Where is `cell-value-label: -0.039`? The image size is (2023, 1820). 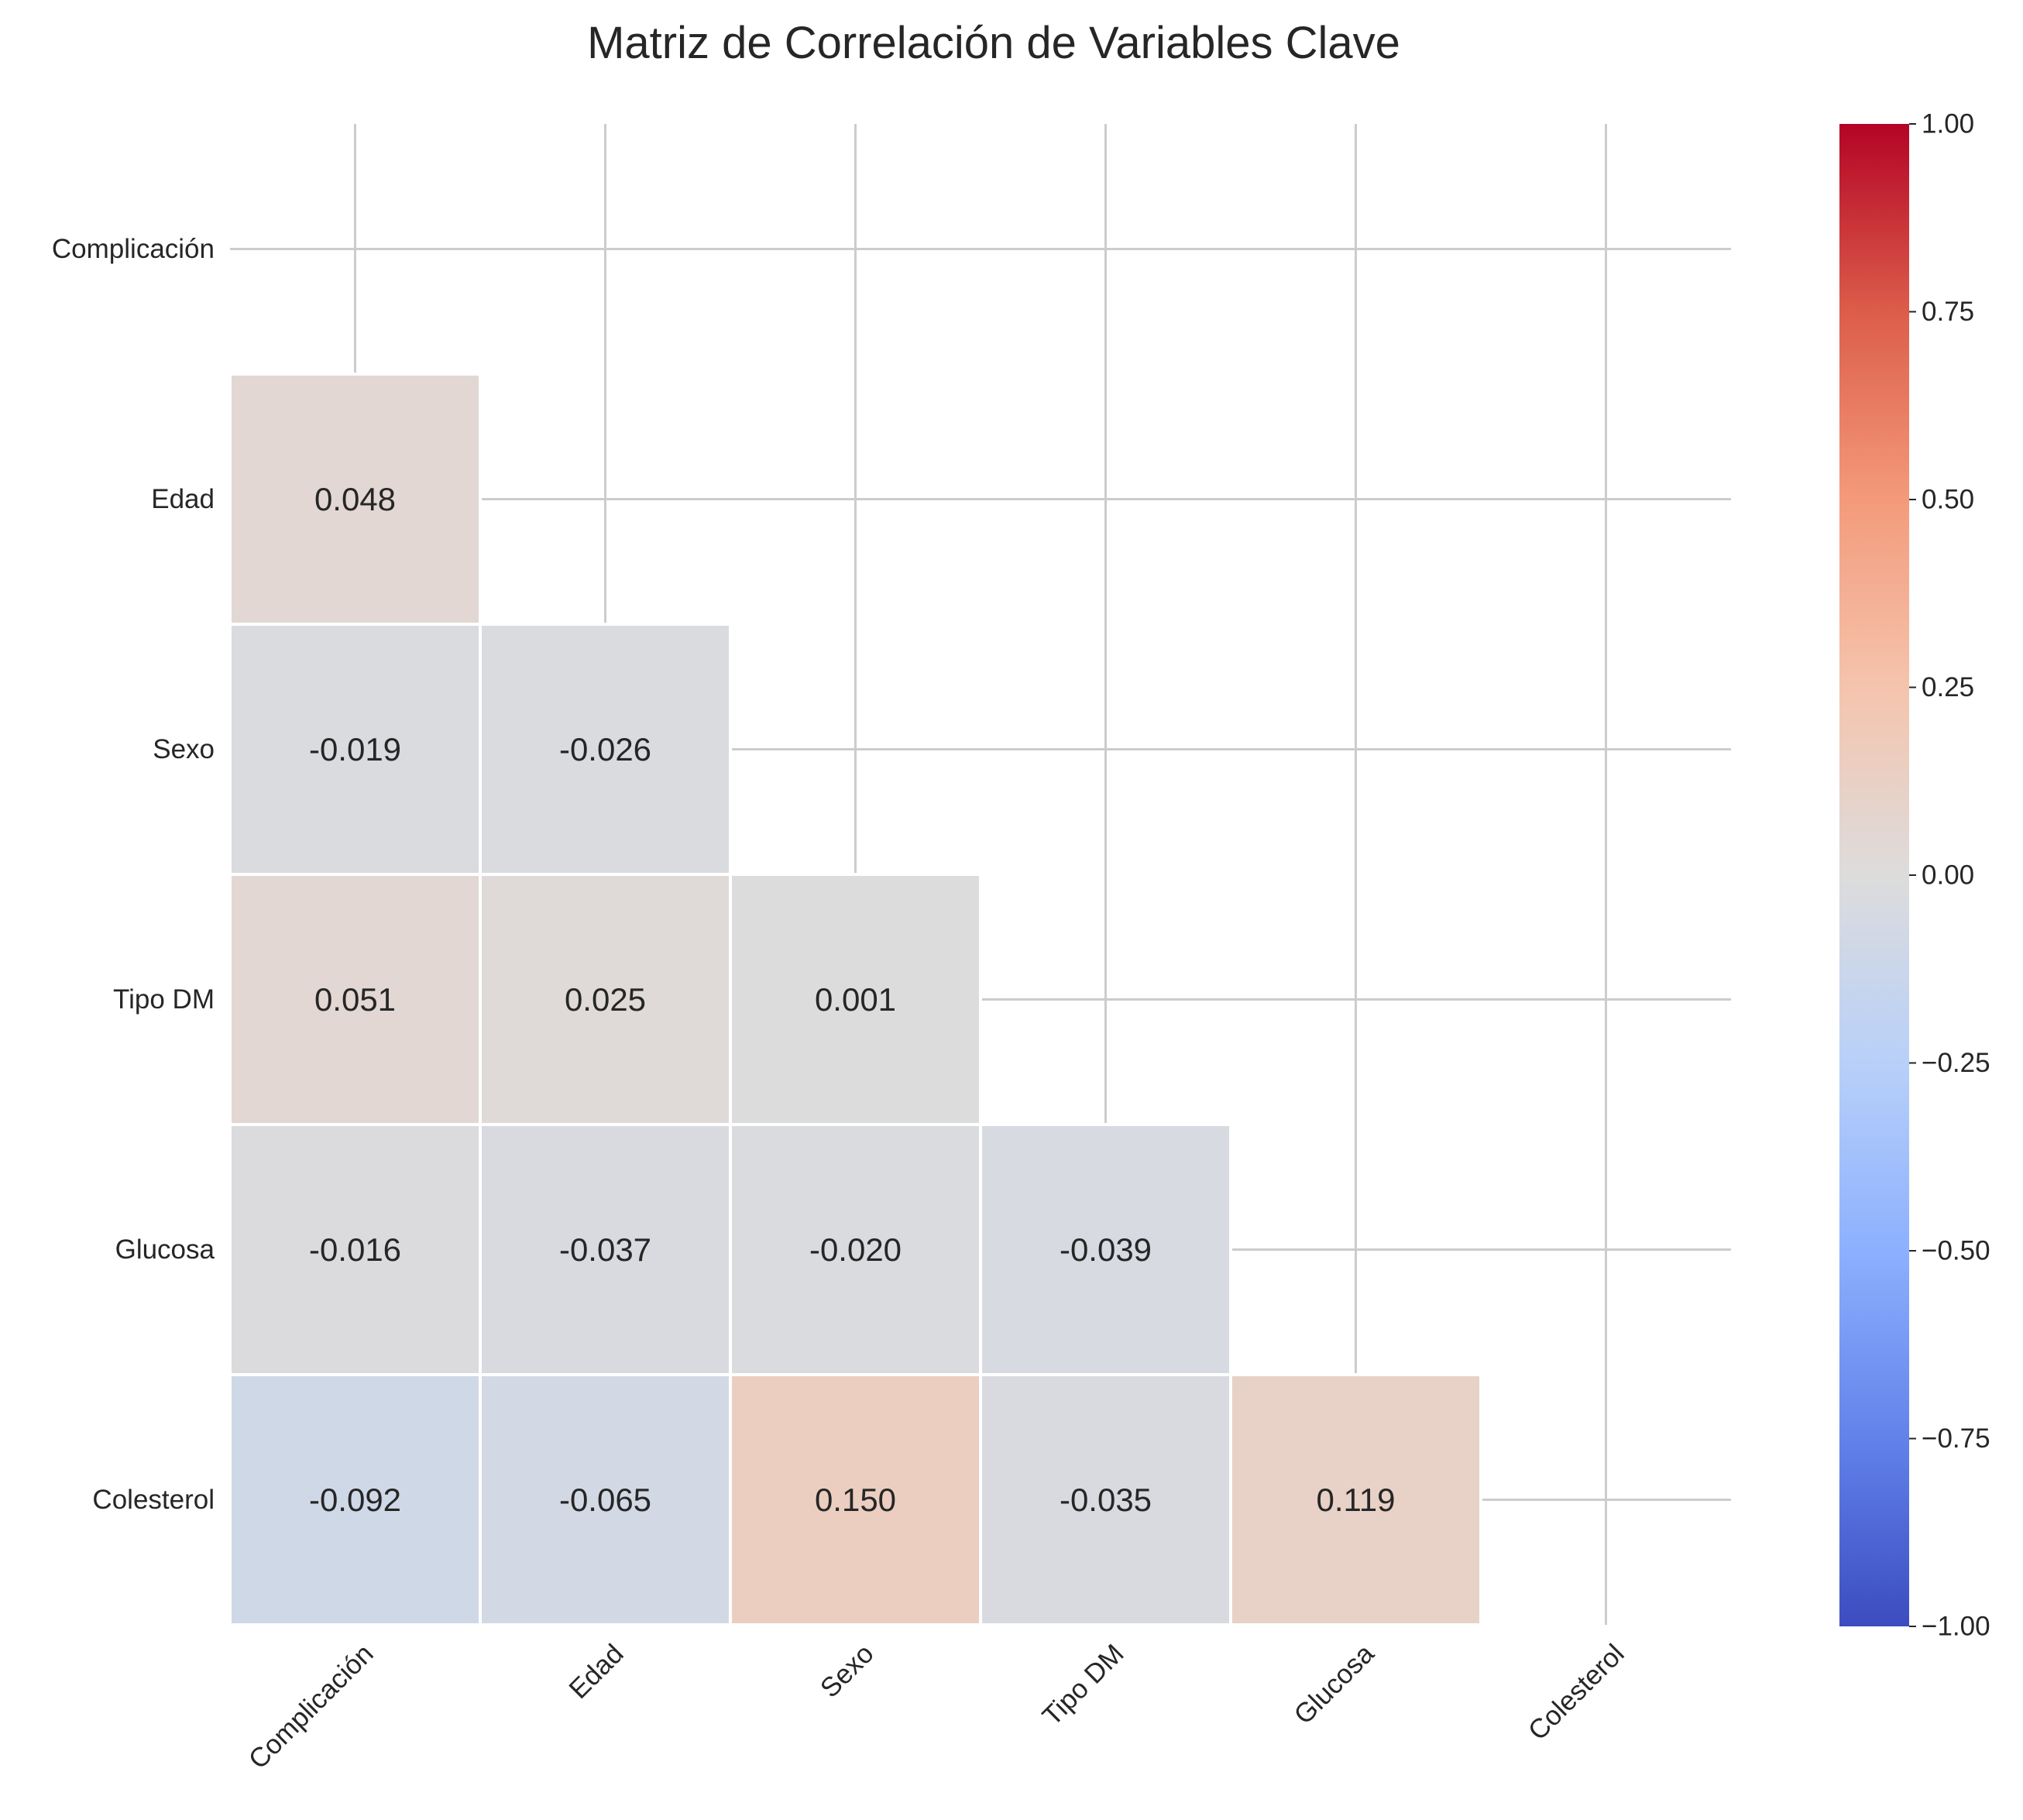
cell-value-label: -0.039 is located at coordinates (1106, 1250).